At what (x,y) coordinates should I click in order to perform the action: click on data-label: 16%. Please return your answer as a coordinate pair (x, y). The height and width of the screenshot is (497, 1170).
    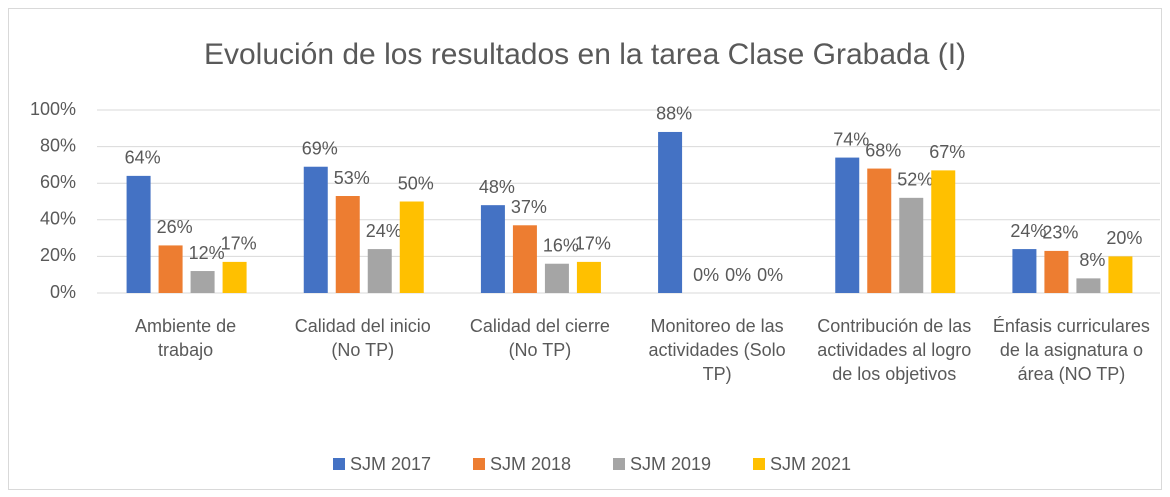
    Looking at the image, I should click on (561, 245).